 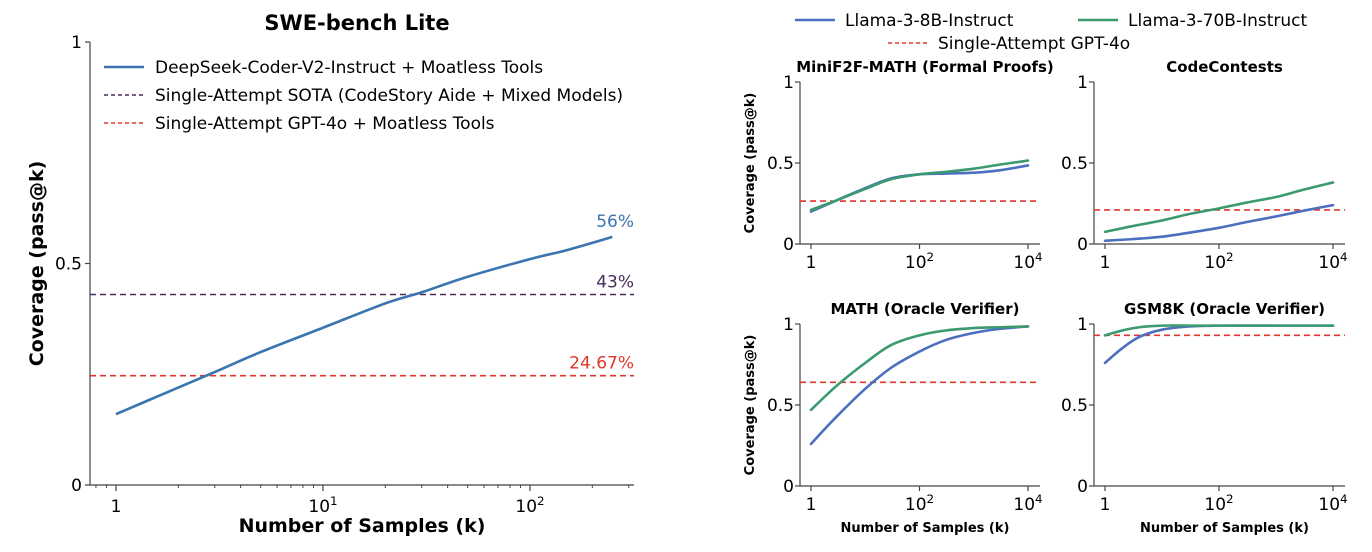 I want to click on panel-title: MiniF2F-MATH (Formal Proofs), so click(x=925, y=67).